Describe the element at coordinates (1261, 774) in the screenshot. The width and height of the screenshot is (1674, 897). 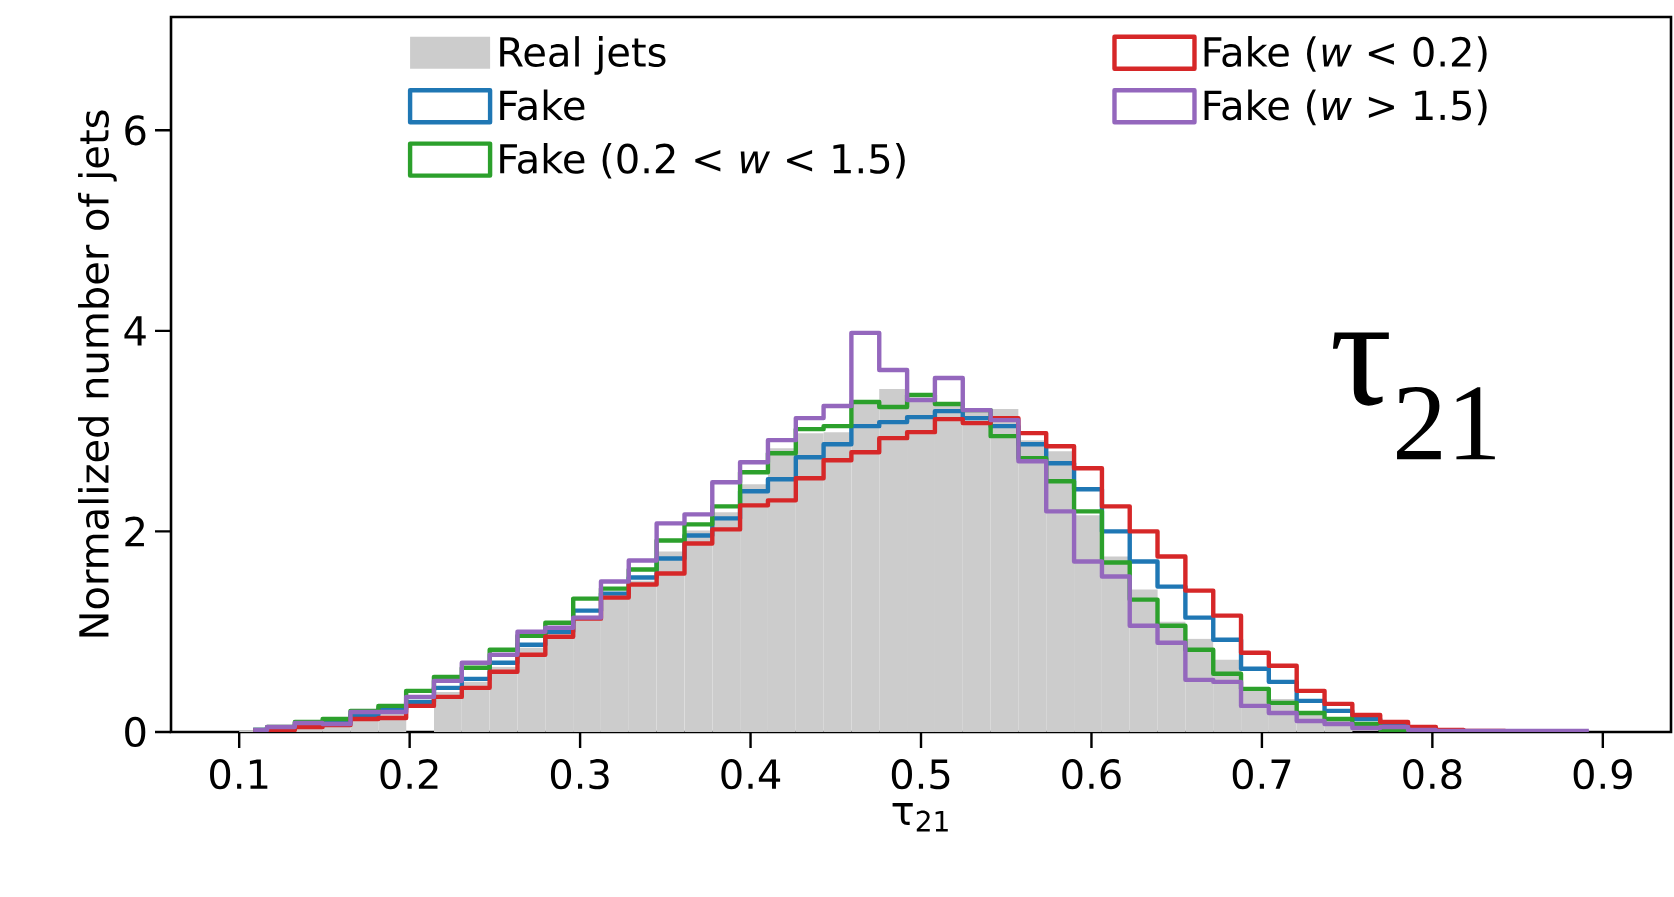
I see `x-tick-label: 0.7` at that location.